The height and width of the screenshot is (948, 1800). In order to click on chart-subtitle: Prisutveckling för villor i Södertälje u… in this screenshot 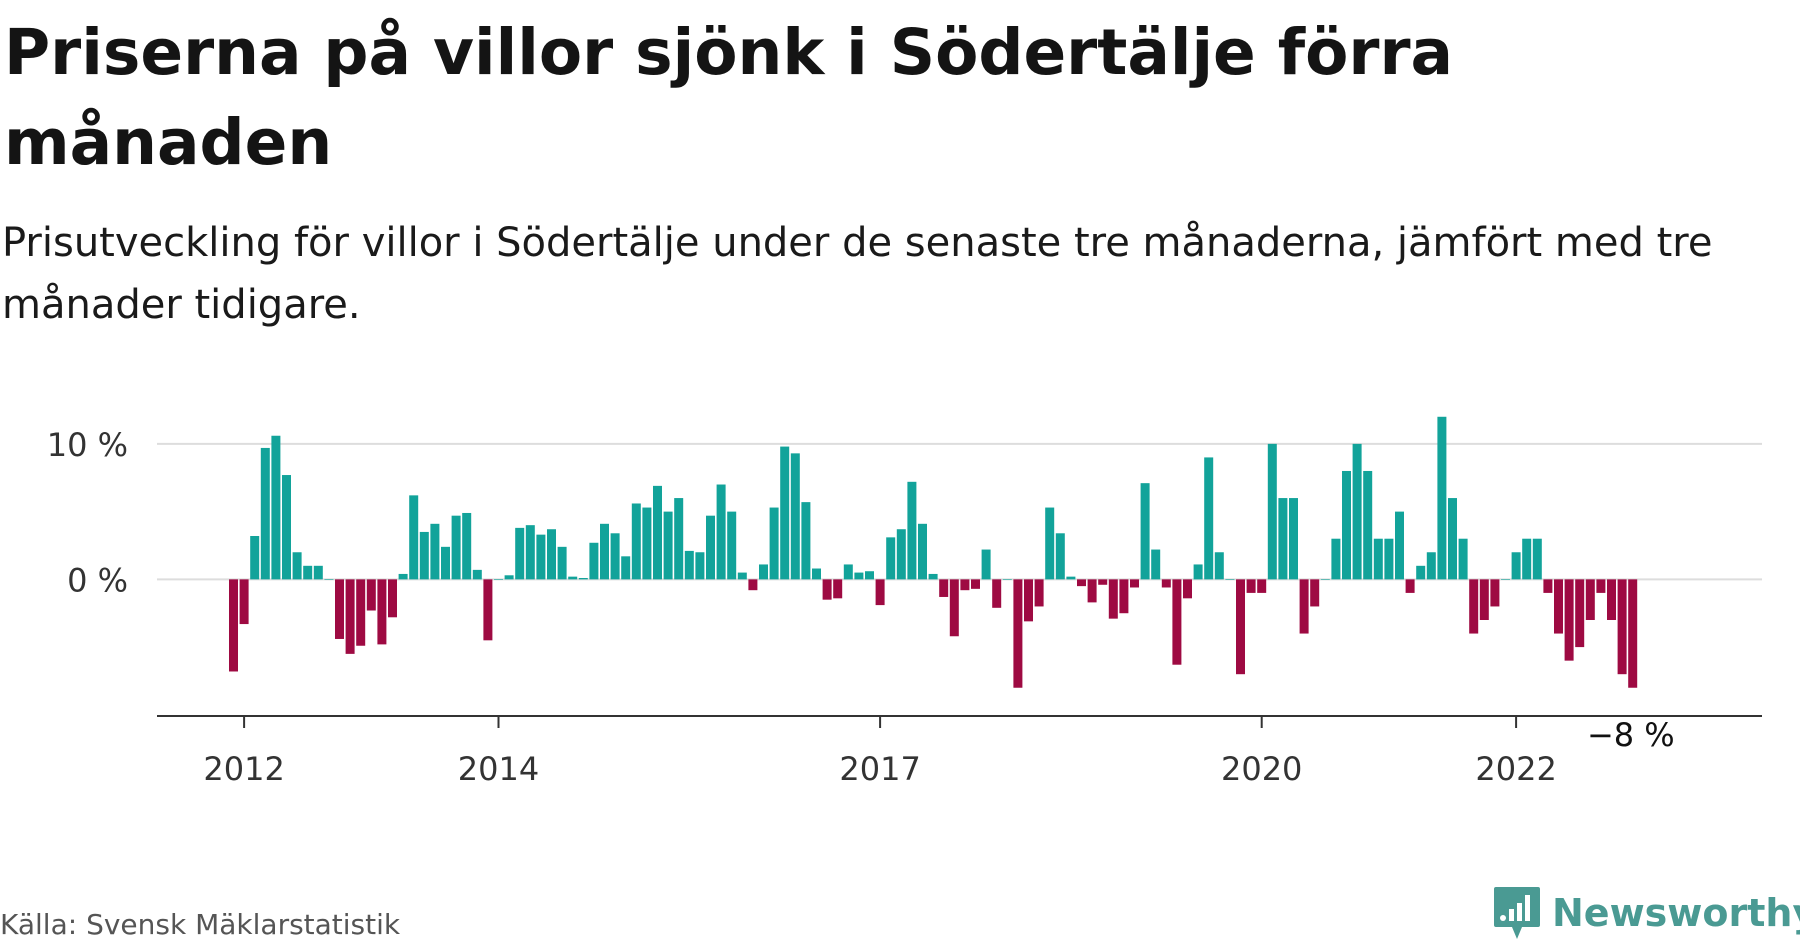, I will do `click(857, 274)`.